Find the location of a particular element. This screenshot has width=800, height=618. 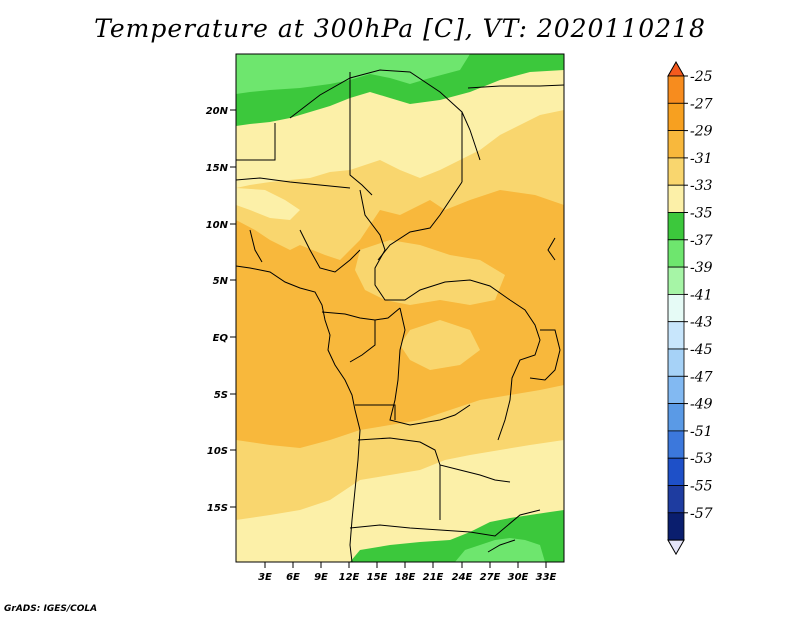

latitude-axis: 20N 15N 10N 5N EQ 5S 10S 15S is located at coordinates (221, 310).